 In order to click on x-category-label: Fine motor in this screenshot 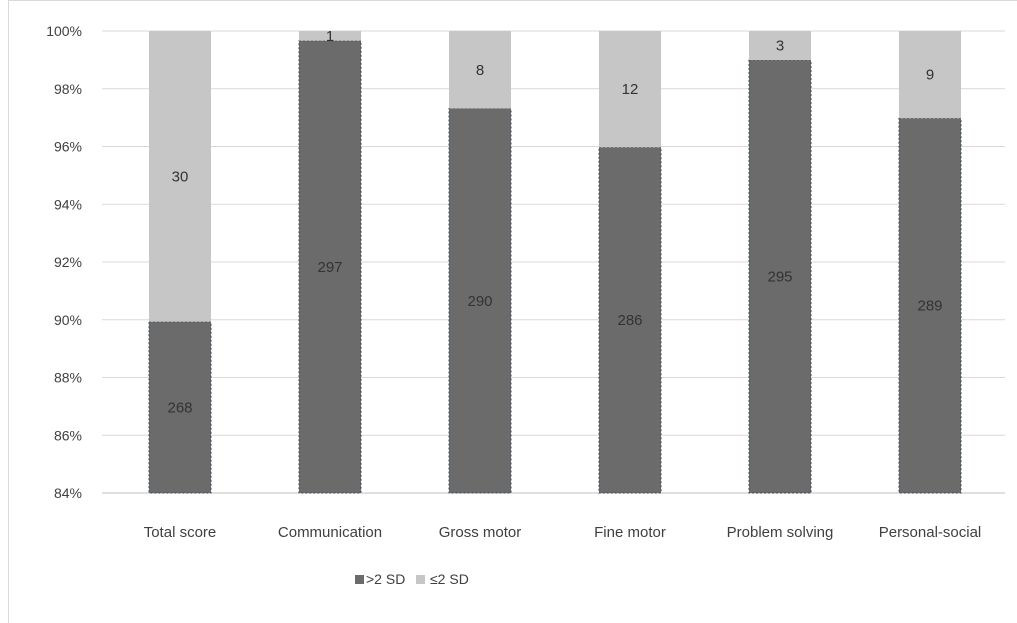, I will do `click(630, 532)`.